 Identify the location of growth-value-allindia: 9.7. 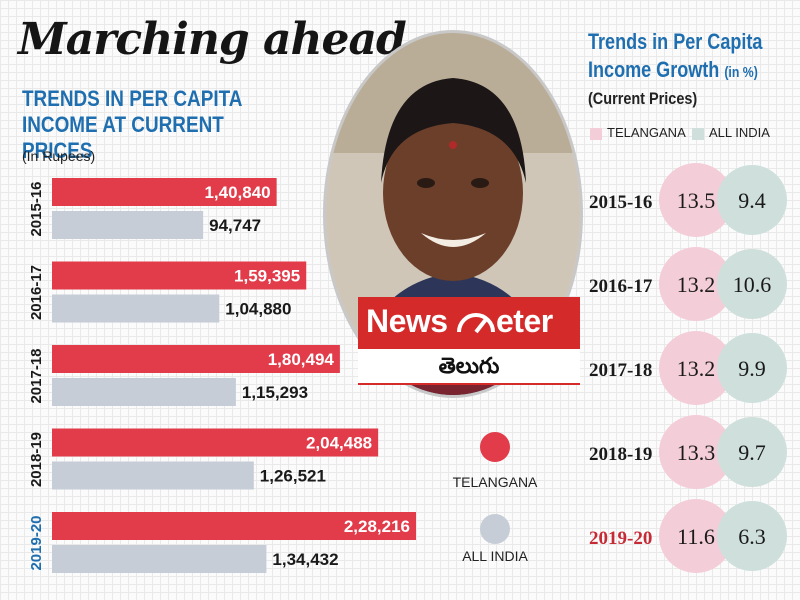
(752, 452).